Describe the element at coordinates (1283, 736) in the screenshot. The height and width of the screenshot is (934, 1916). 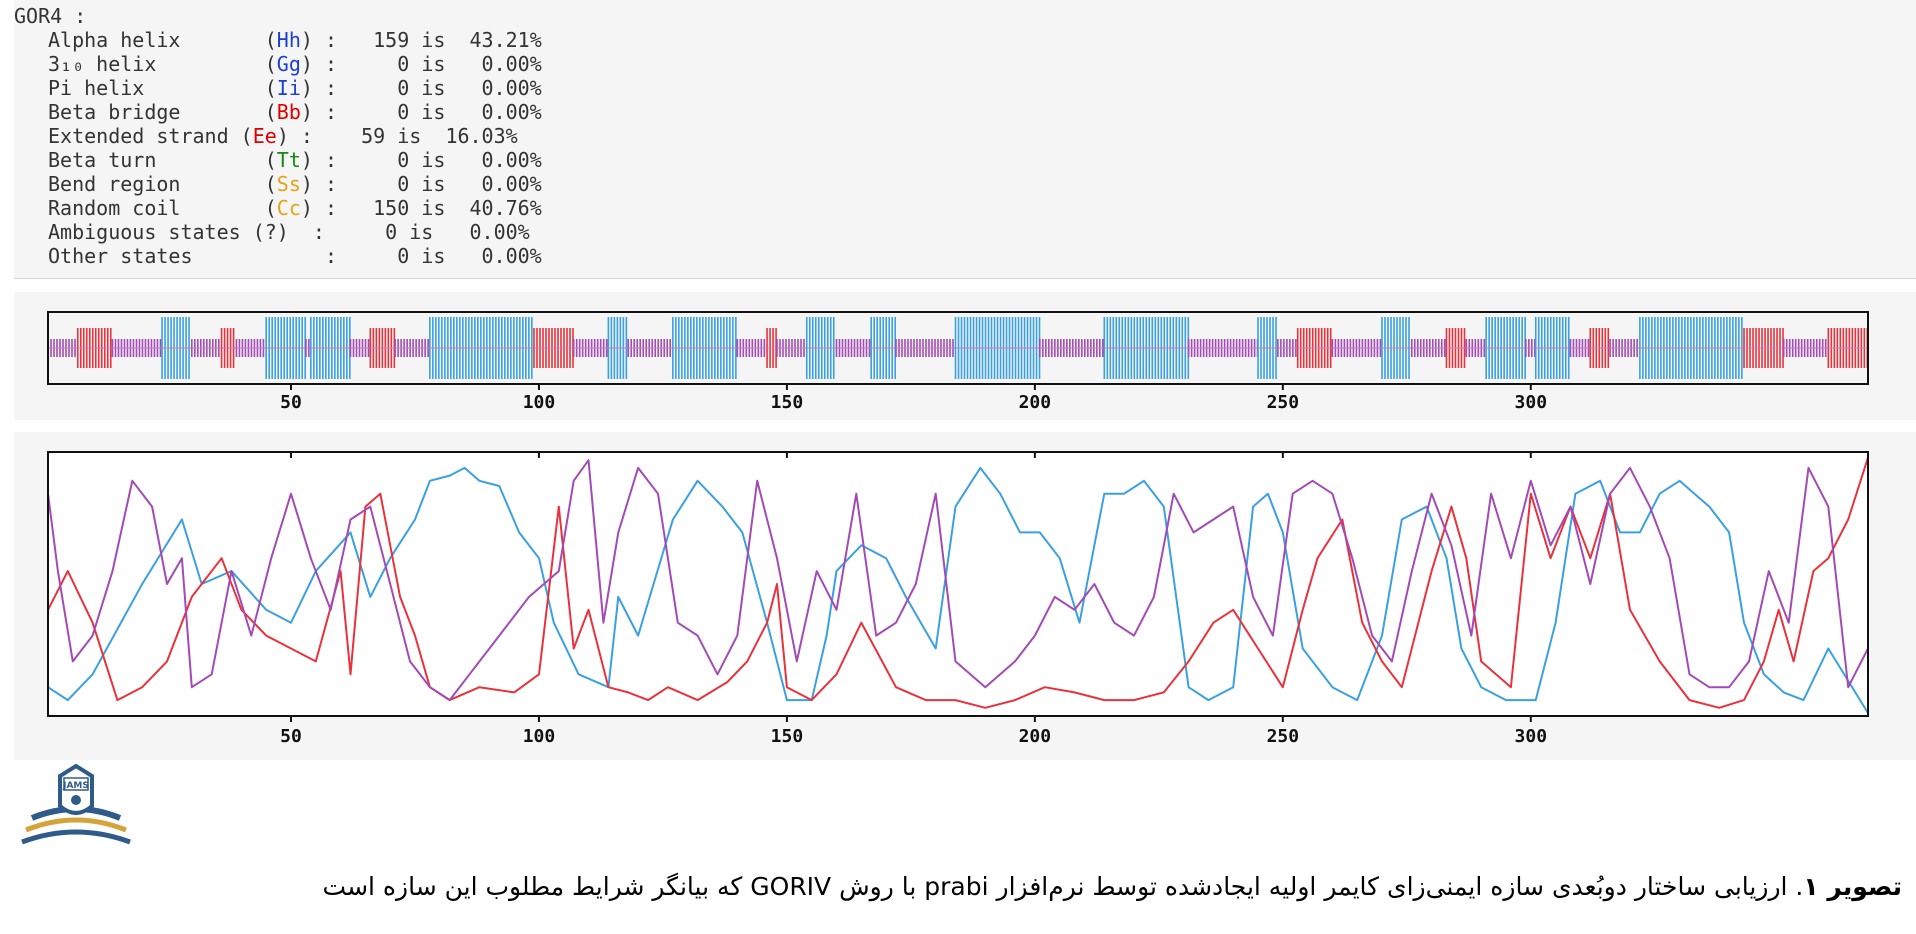
I see `plot-tick-label: 250` at that location.